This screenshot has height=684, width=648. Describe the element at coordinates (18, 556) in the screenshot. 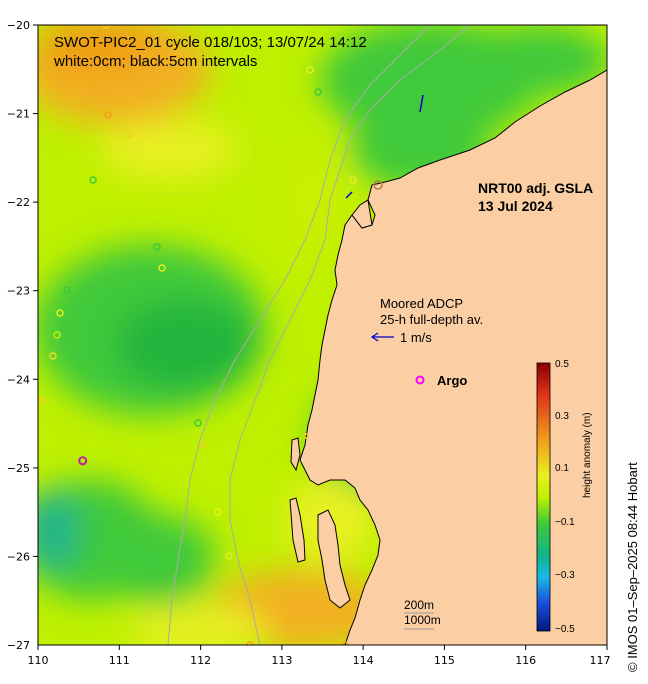

I see `y-tick-label: −26` at that location.